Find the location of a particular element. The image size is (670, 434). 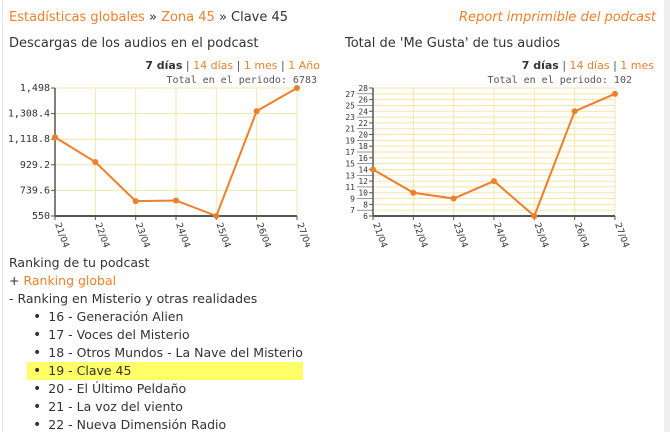

ranking-item: 19 - Clave 45 is located at coordinates (165, 371).